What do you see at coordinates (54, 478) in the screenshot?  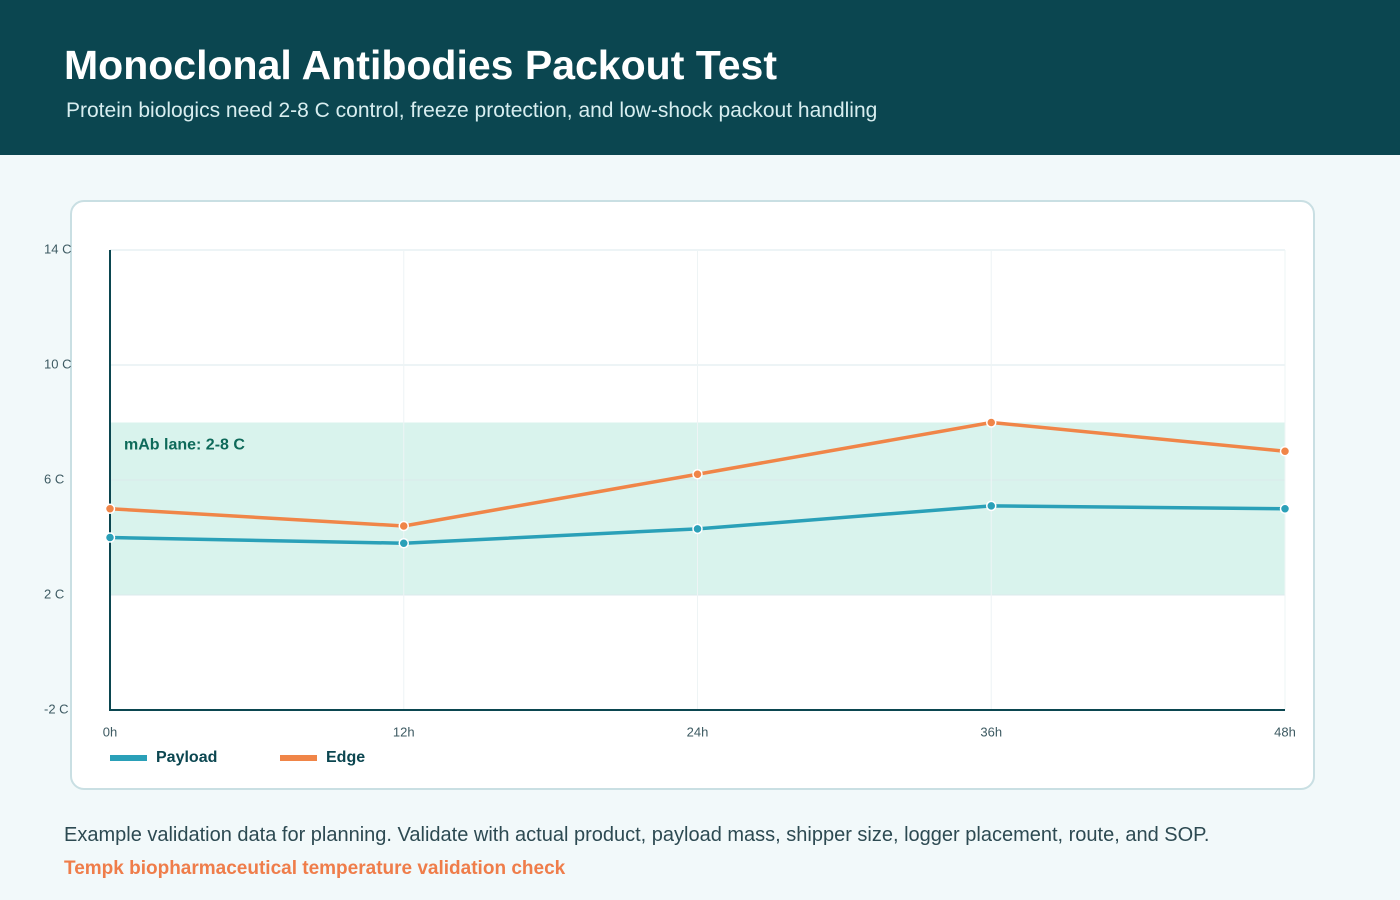 I see `y-tick-label: 6 C` at bounding box center [54, 478].